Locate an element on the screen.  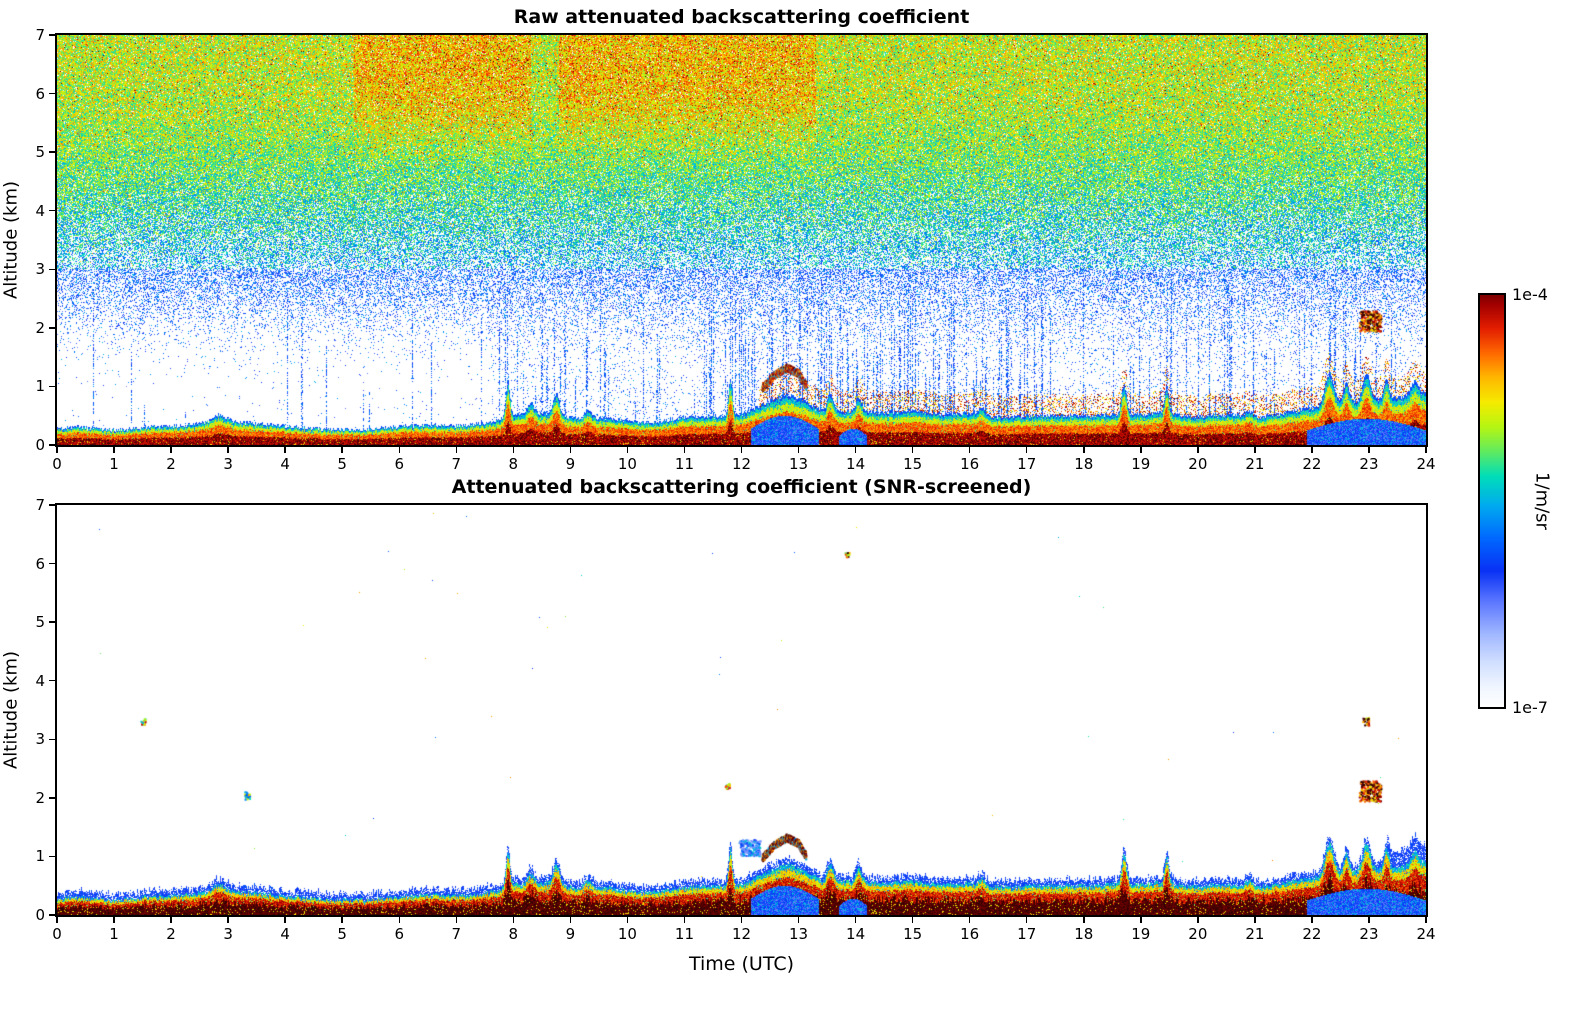
y-tick-label: 2 is located at coordinates (40, 327).